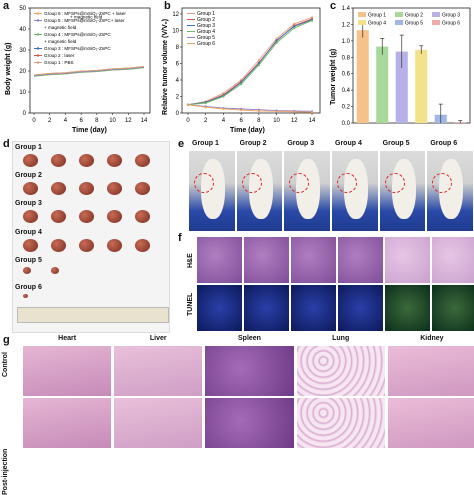 The image size is (474, 495). Describe the element at coordinates (188, 121) in the screenshot. I see `b-xtick-label: 0` at that location.